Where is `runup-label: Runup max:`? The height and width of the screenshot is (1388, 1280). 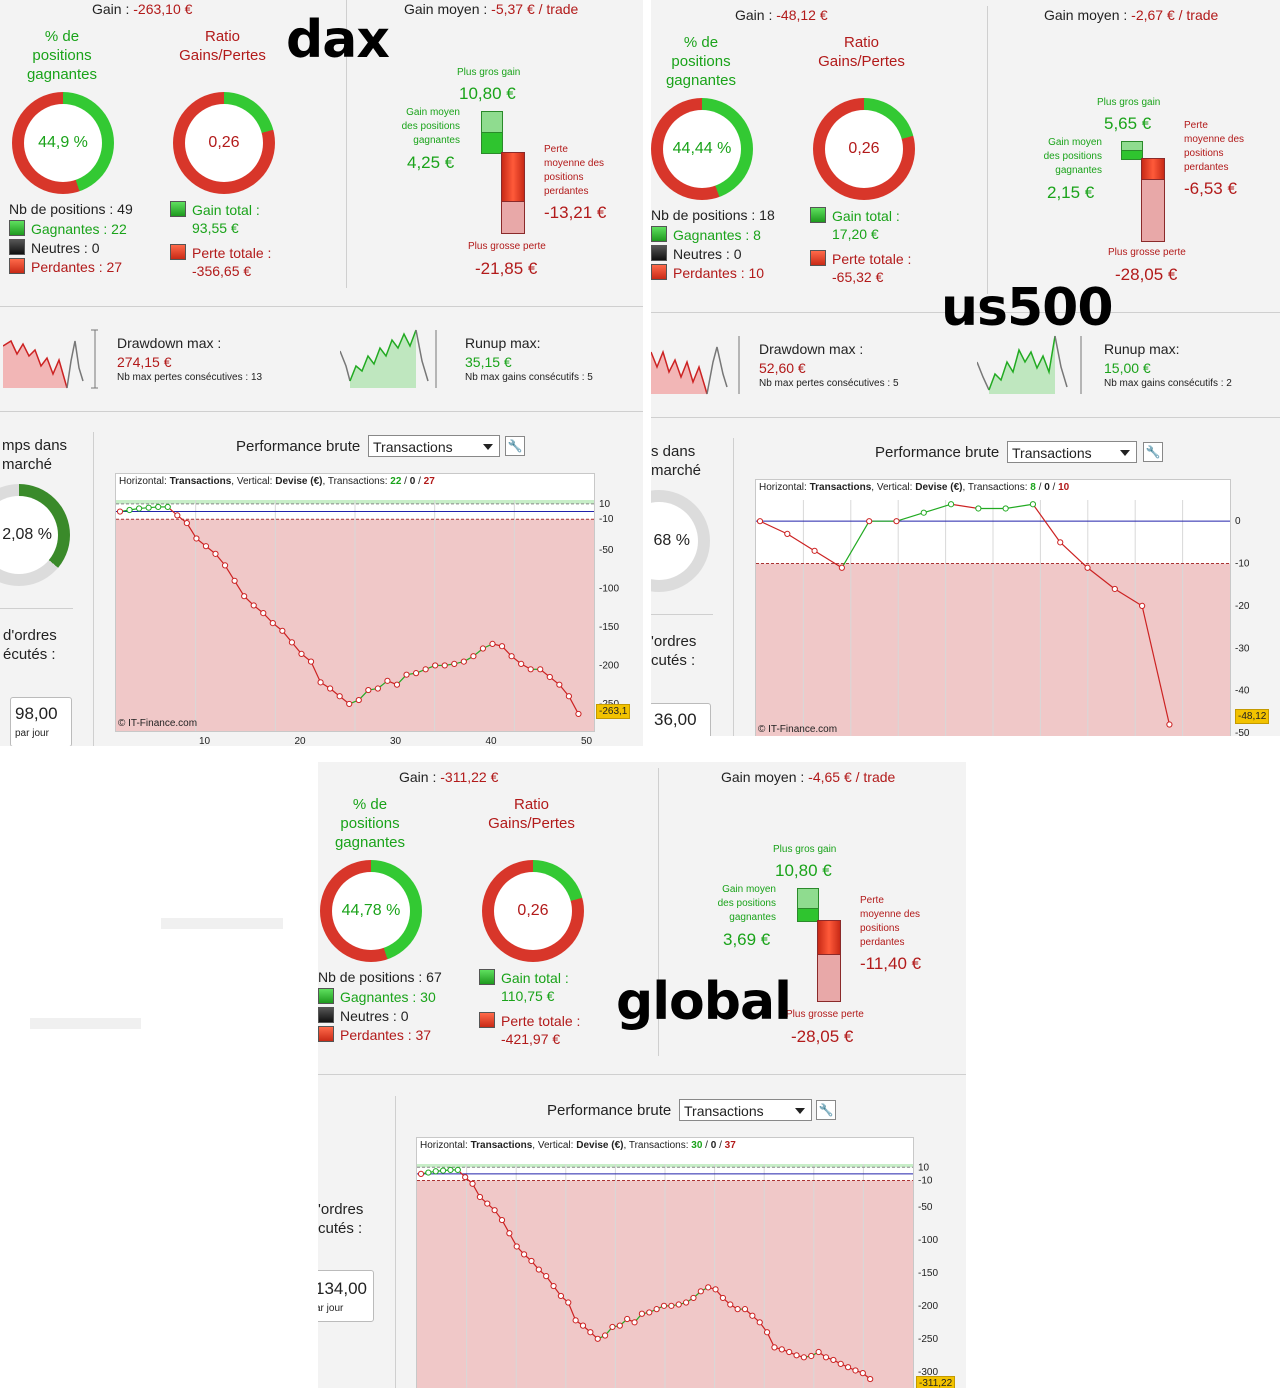 runup-label: Runup max: is located at coordinates (503, 343).